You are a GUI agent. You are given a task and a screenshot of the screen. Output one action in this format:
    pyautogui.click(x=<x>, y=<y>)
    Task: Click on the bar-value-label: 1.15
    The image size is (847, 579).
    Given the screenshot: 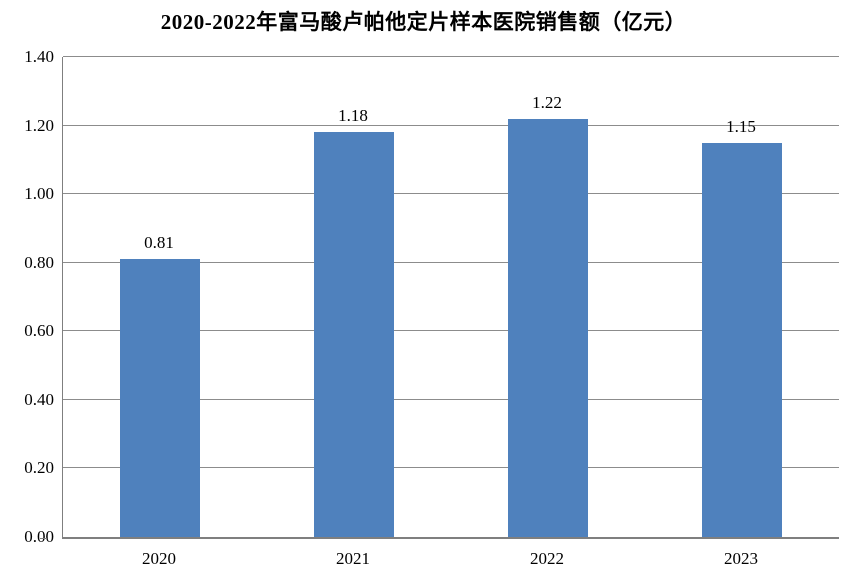 What is the action you would take?
    pyautogui.click(x=741, y=126)
    